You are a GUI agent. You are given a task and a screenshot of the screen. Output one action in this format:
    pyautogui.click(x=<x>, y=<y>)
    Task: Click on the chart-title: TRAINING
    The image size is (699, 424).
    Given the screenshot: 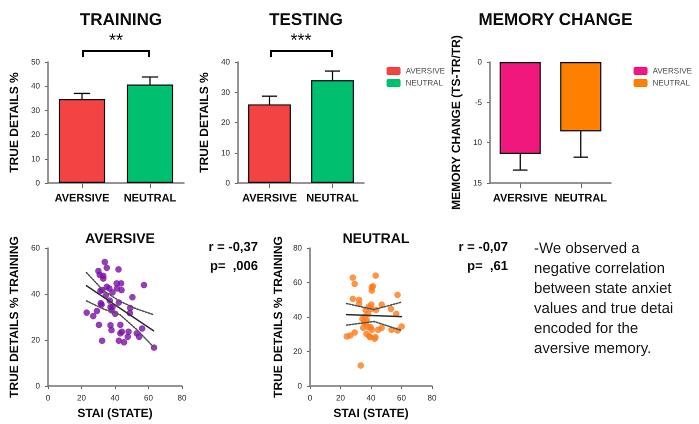 What is the action you would take?
    pyautogui.click(x=121, y=19)
    